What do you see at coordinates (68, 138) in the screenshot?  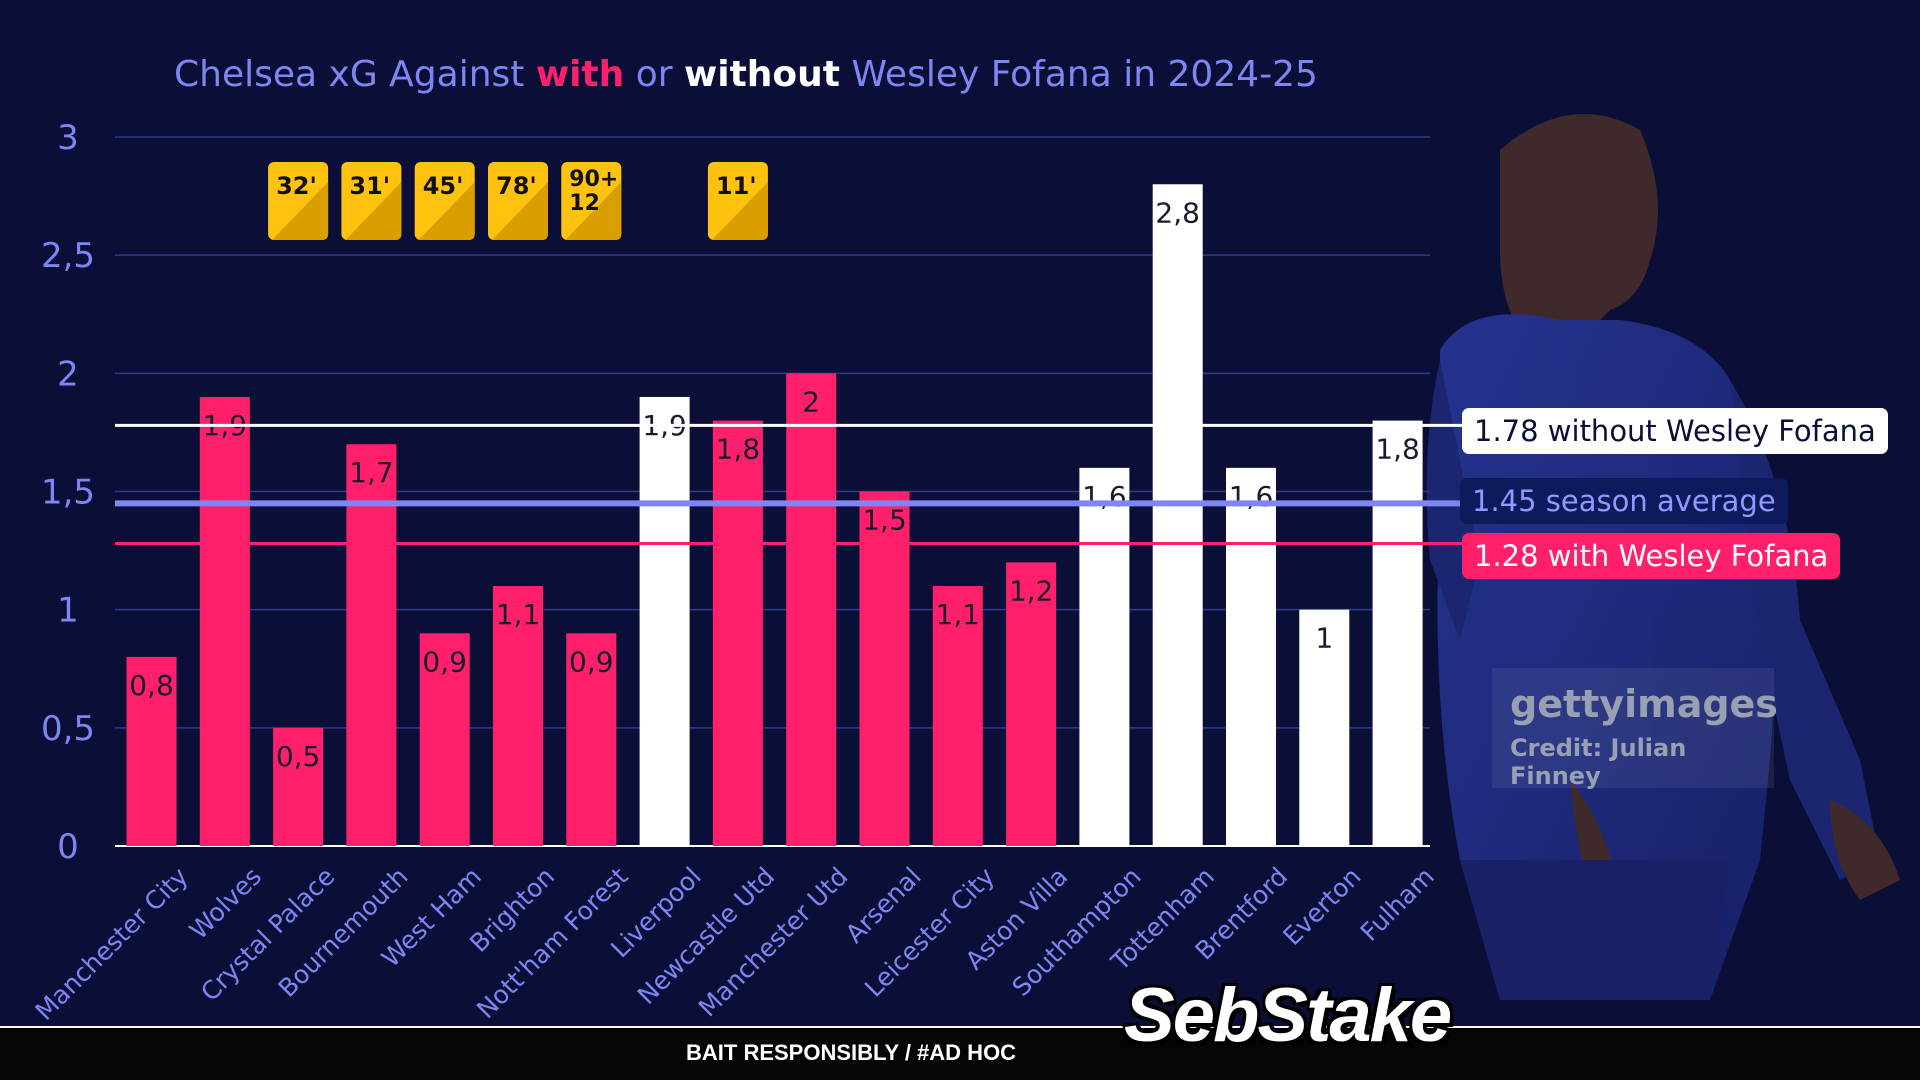 I see `y-tick-label: 3` at bounding box center [68, 138].